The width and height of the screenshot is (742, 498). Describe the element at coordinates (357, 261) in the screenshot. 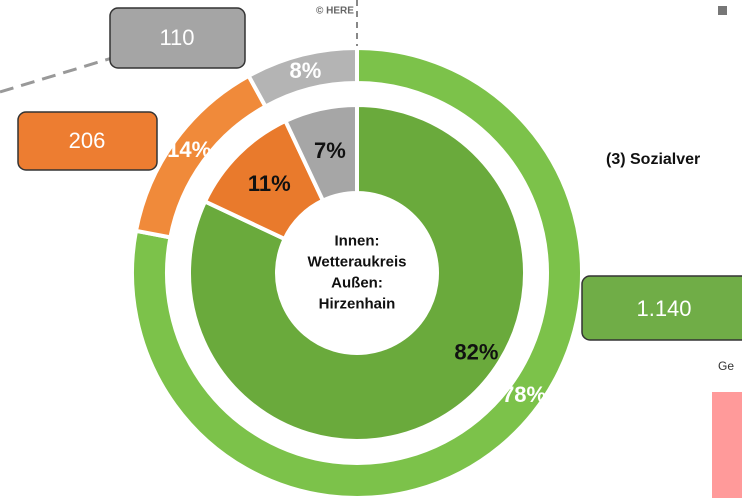

I see `center-label: Wetteraukreis` at that location.